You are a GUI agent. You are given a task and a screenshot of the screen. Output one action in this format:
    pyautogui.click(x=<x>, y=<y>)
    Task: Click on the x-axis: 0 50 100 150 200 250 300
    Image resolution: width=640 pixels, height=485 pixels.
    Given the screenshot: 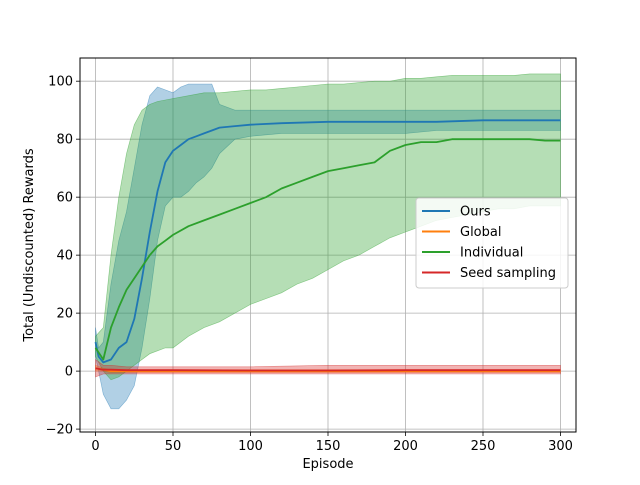 What is the action you would take?
    pyautogui.click(x=332, y=443)
    